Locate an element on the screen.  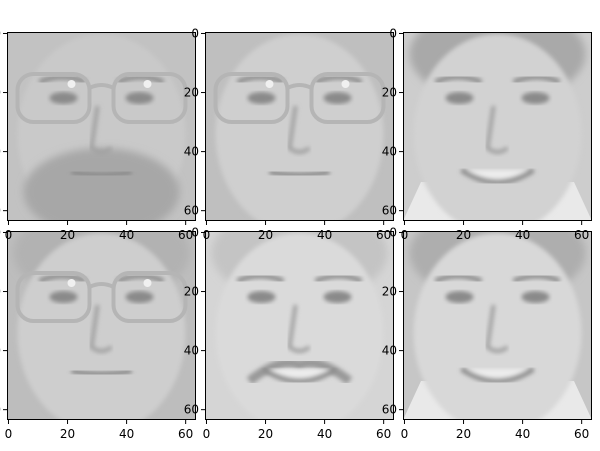
face-6-image: smiling man with short hair is located at coordinates (497, 325).